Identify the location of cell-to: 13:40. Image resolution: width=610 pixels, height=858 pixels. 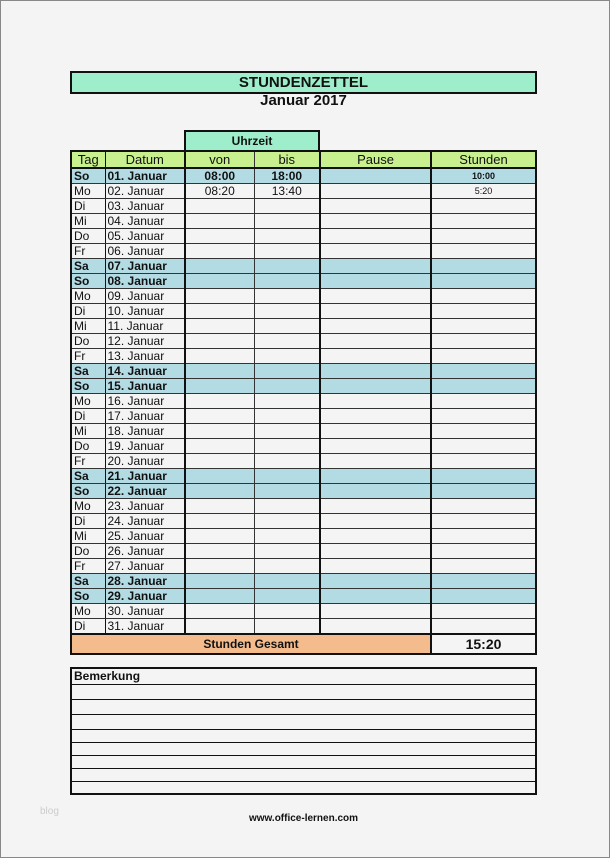
(287, 191).